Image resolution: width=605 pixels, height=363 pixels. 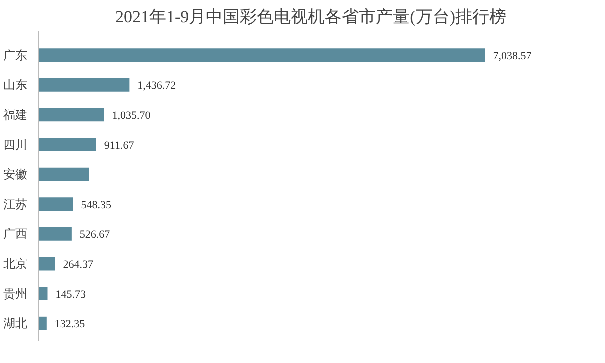 What do you see at coordinates (16, 145) in the screenshot?
I see `y-tick-label: 四川` at bounding box center [16, 145].